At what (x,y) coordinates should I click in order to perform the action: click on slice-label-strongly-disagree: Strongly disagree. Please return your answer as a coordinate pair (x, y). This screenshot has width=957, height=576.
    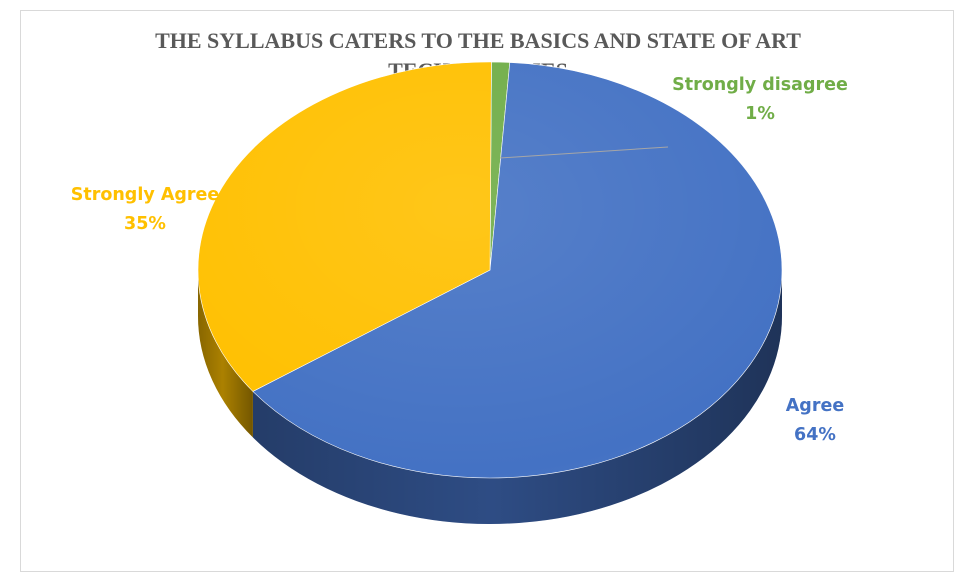
    Looking at the image, I should click on (760, 85).